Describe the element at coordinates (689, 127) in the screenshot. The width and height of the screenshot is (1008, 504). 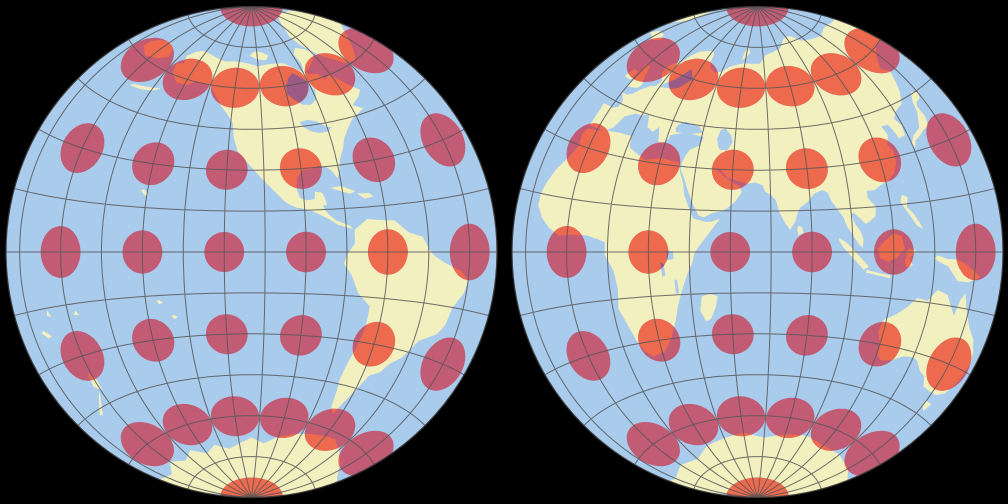
I see `lake-black-sea` at that location.